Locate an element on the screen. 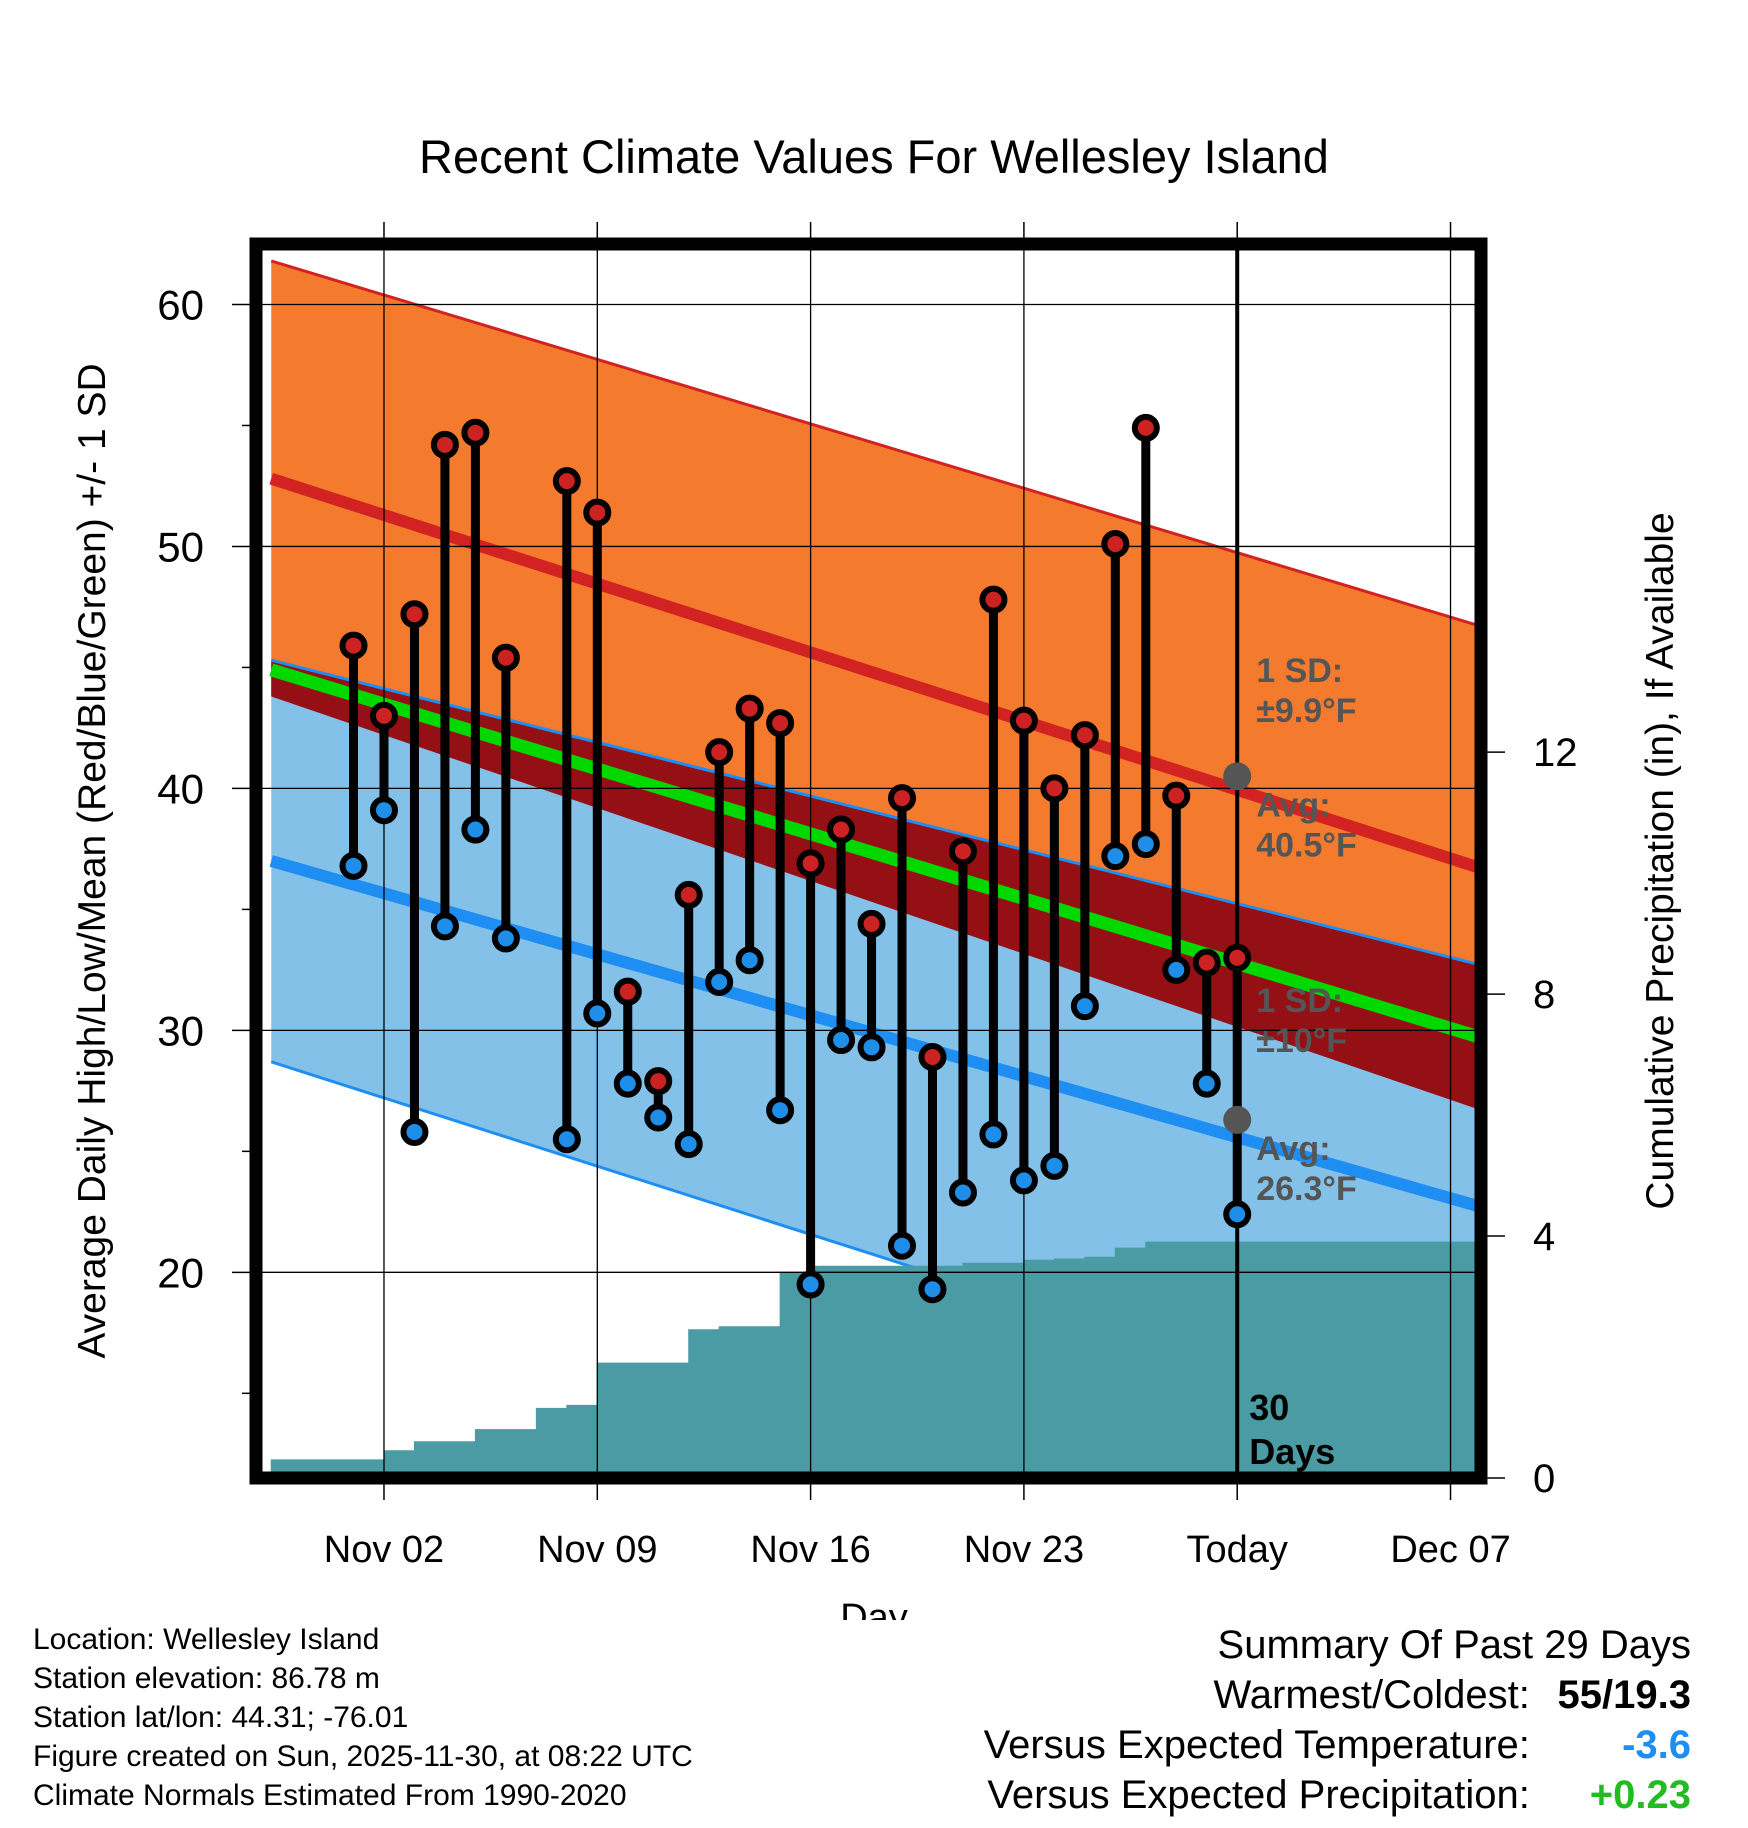 The height and width of the screenshot is (1828, 1748). today-low-avg-marker is located at coordinates (1237, 1119).